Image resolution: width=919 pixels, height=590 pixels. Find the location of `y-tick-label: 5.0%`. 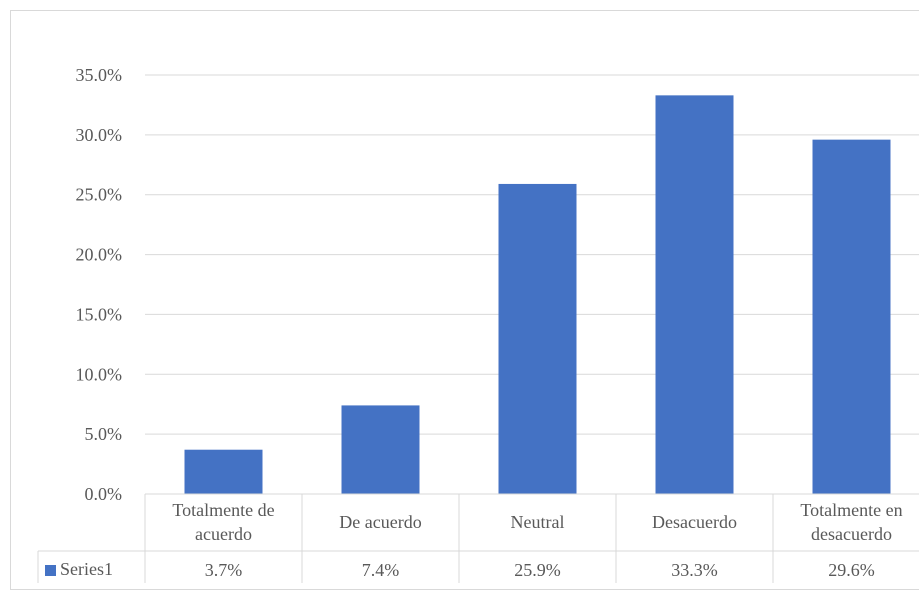

y-tick-label: 5.0% is located at coordinates (104, 434).